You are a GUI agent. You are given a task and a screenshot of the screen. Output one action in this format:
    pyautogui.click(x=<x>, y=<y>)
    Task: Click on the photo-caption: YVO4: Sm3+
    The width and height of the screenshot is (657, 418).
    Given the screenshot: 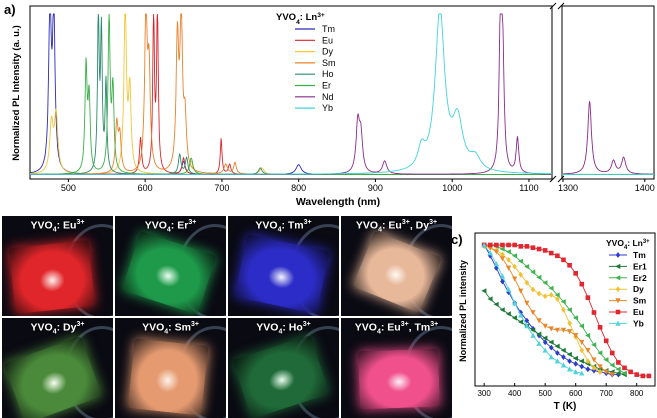 What is the action you would take?
    pyautogui.click(x=170, y=328)
    